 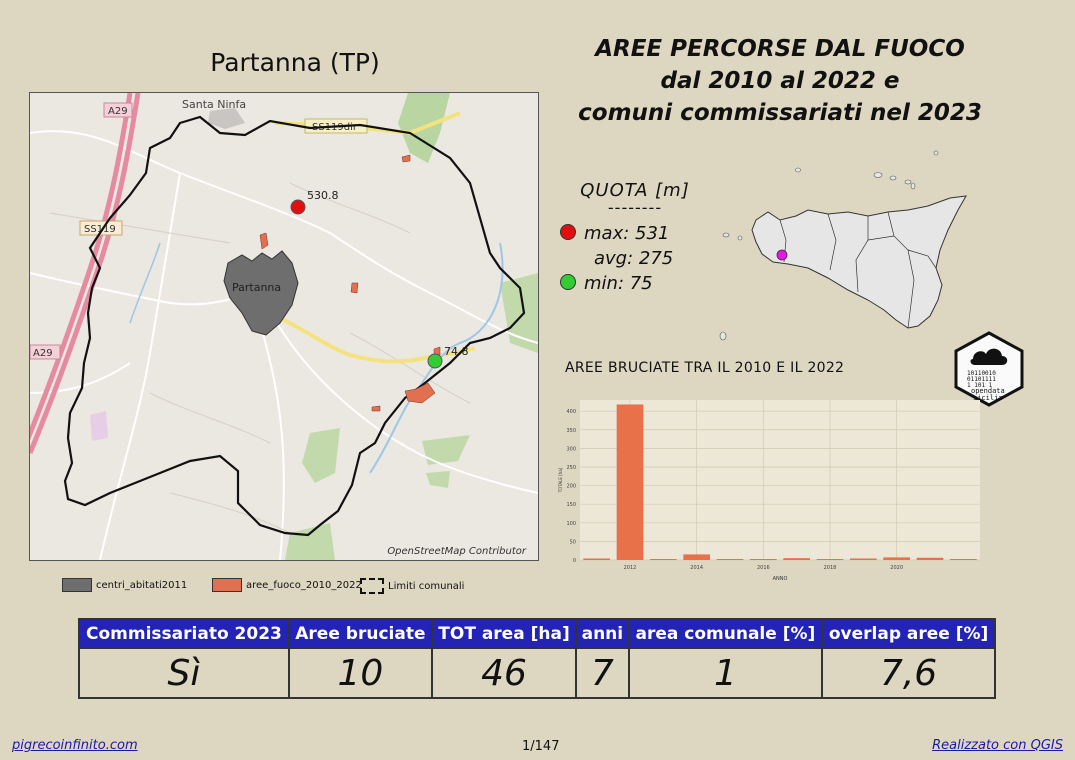 What do you see at coordinates (663, 559) in the screenshot?
I see `bar-2013` at bounding box center [663, 559].